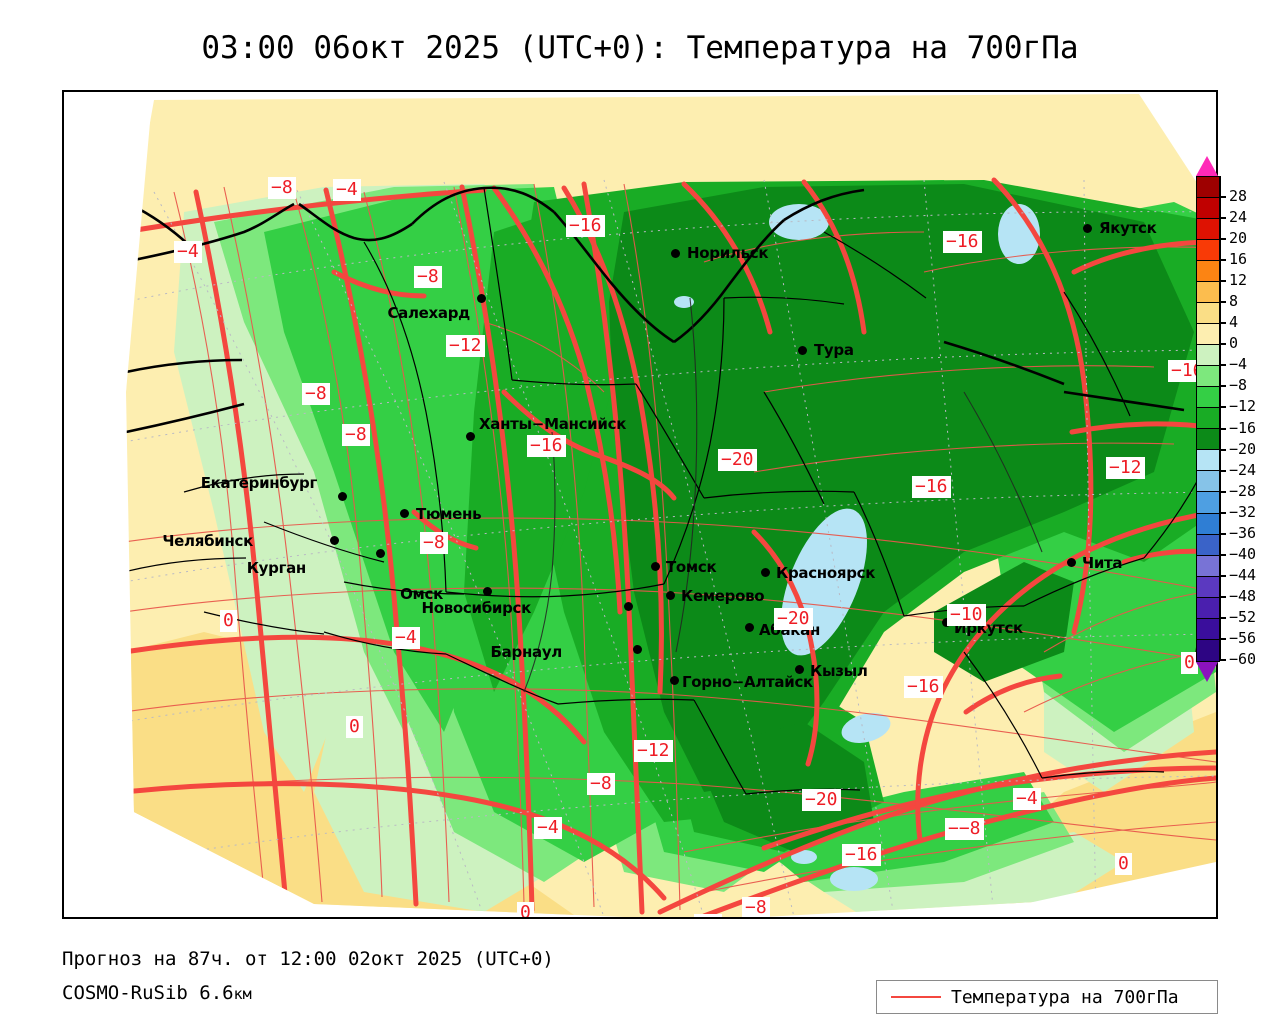 The width and height of the screenshot is (1280, 1024). I want to click on city-label: Чита, so click(1102, 563).